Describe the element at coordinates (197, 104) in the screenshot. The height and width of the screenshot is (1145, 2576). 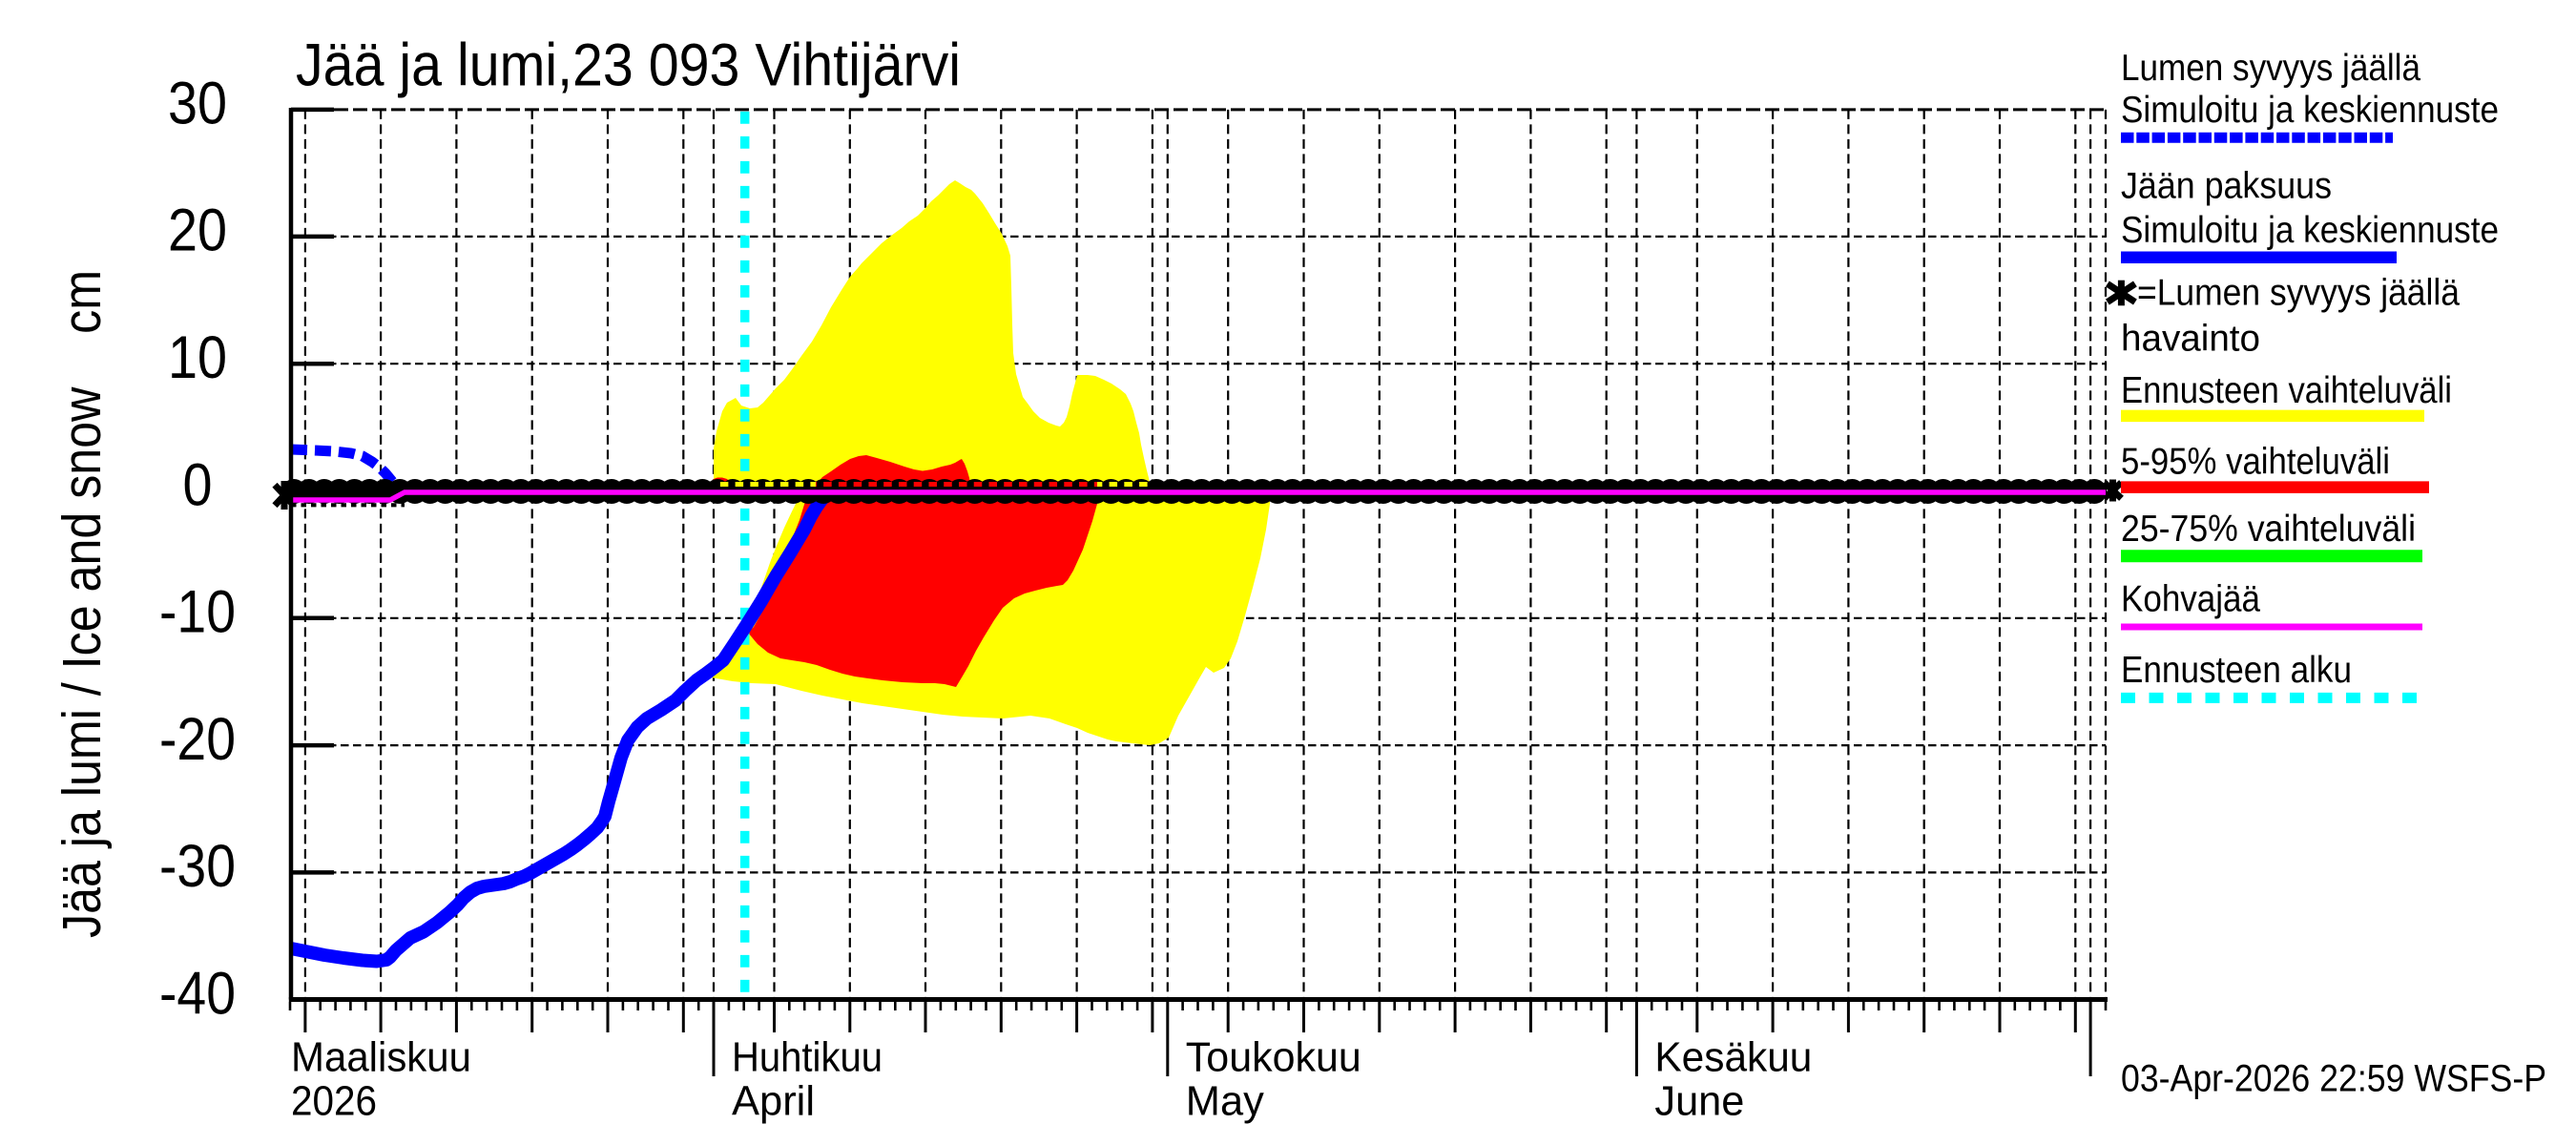
I see `svg-text: 30` at that location.